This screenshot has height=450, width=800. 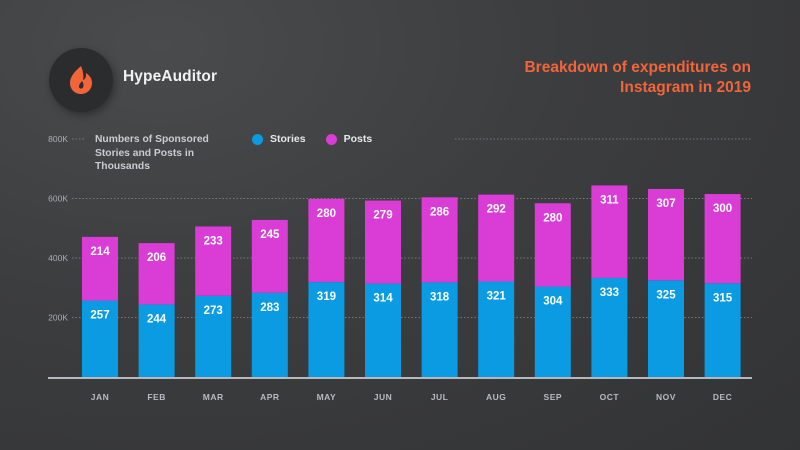 What do you see at coordinates (288, 139) in the screenshot?
I see `legend-label-stories: Stories` at bounding box center [288, 139].